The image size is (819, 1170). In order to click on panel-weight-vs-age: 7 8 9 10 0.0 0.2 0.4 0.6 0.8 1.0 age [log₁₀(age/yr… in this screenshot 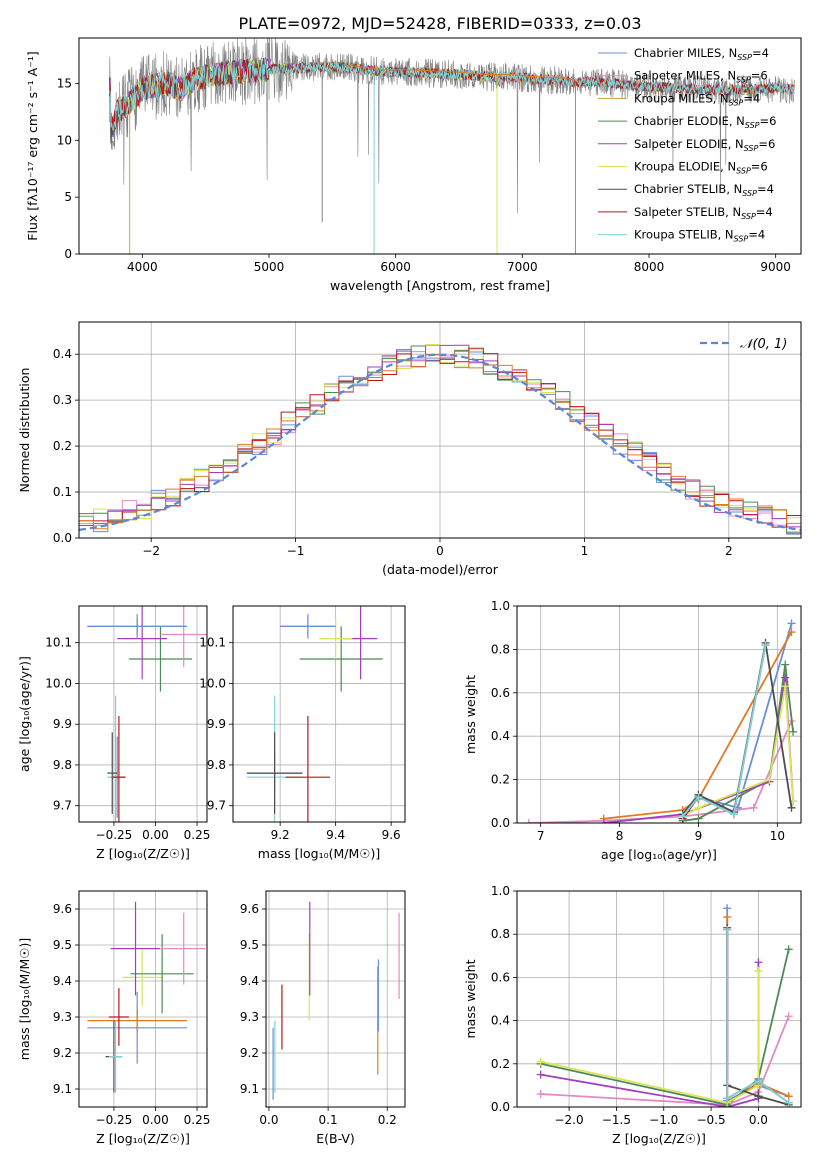, I will do `click(632, 730)`.